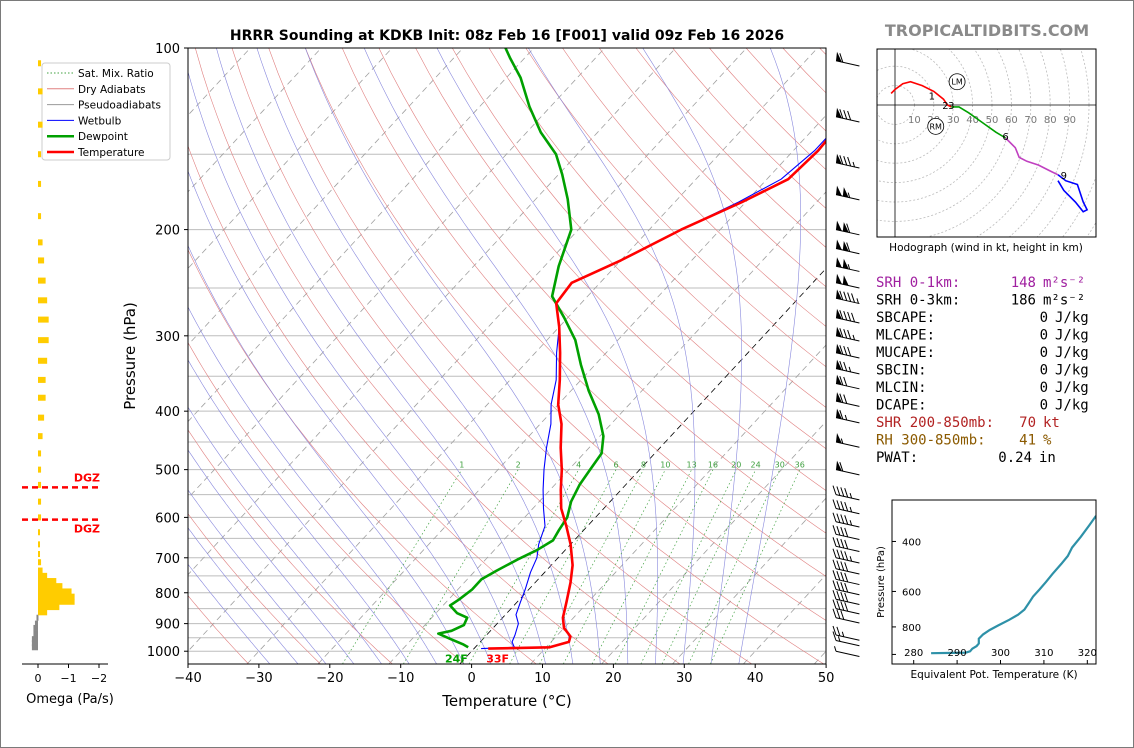 The image size is (1134, 748). I want to click on hodo-plot-area: 10203040506070809012369LMRM, so click(986, 143).